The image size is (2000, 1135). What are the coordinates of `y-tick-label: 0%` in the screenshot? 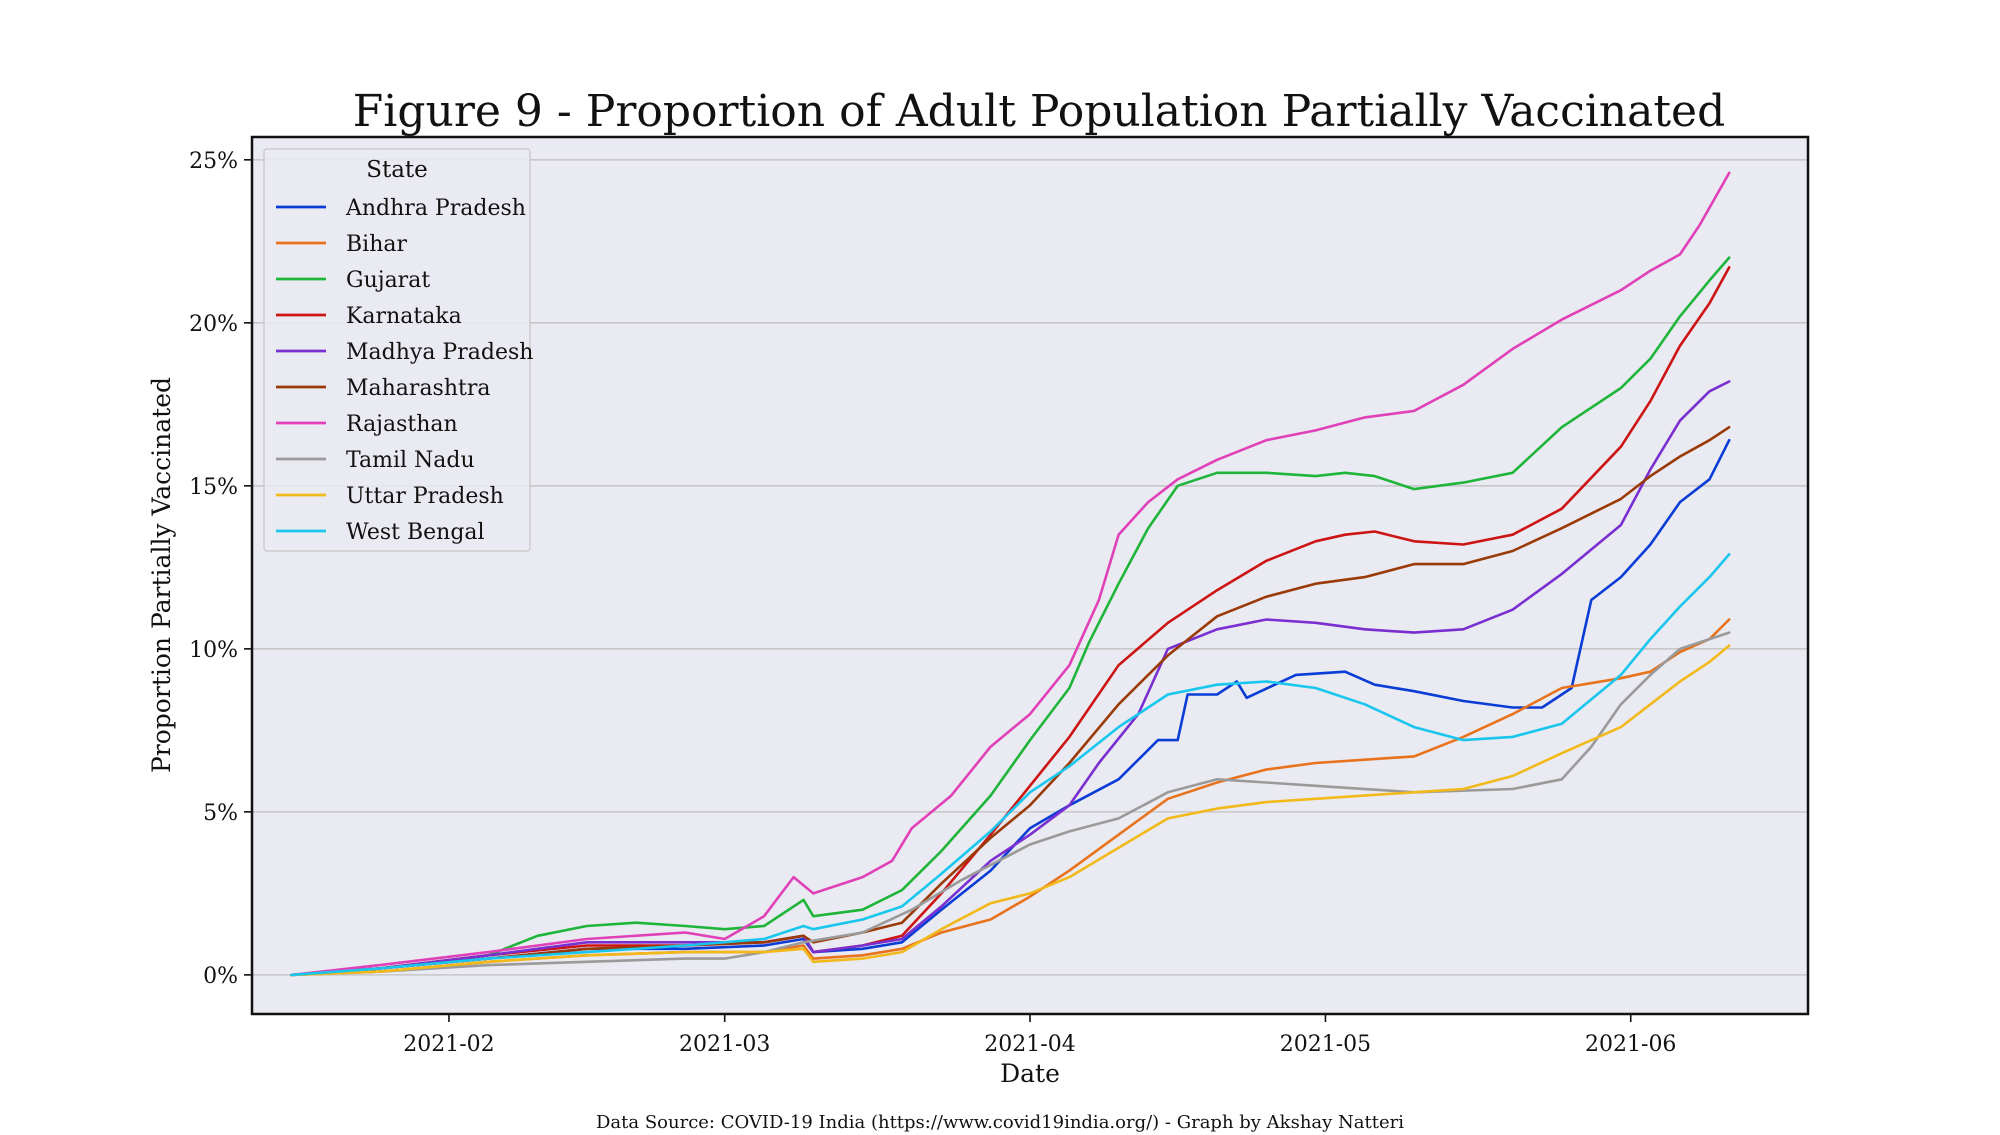 It's located at (220, 976).